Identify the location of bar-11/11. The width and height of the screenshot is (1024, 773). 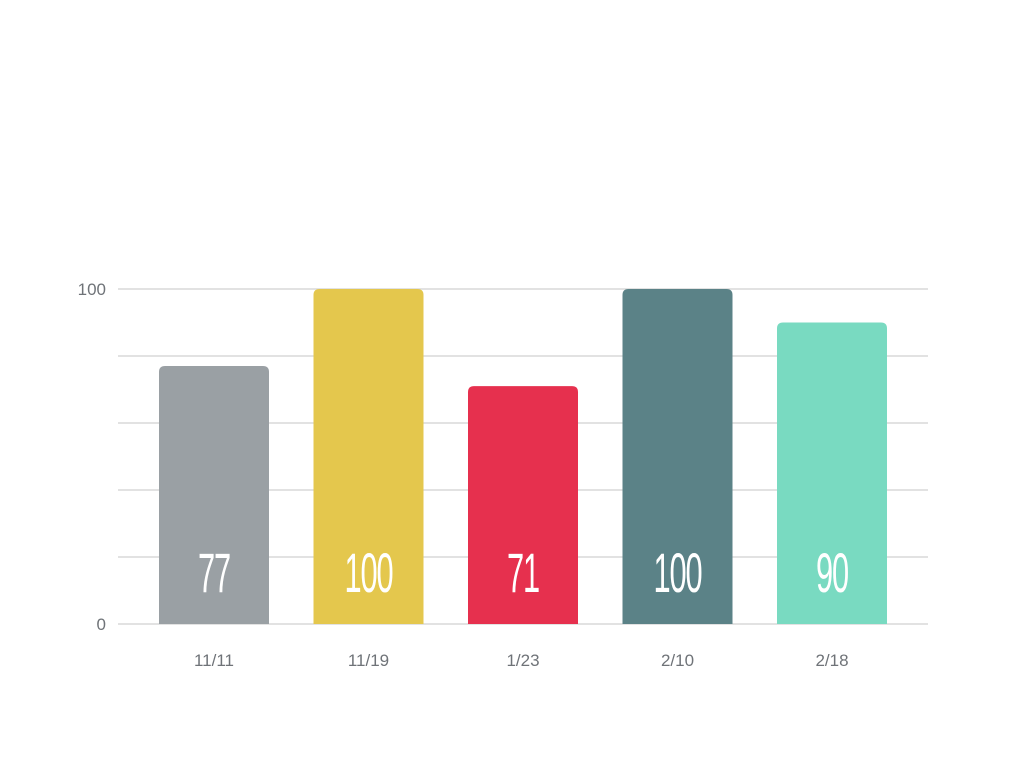
(214, 495).